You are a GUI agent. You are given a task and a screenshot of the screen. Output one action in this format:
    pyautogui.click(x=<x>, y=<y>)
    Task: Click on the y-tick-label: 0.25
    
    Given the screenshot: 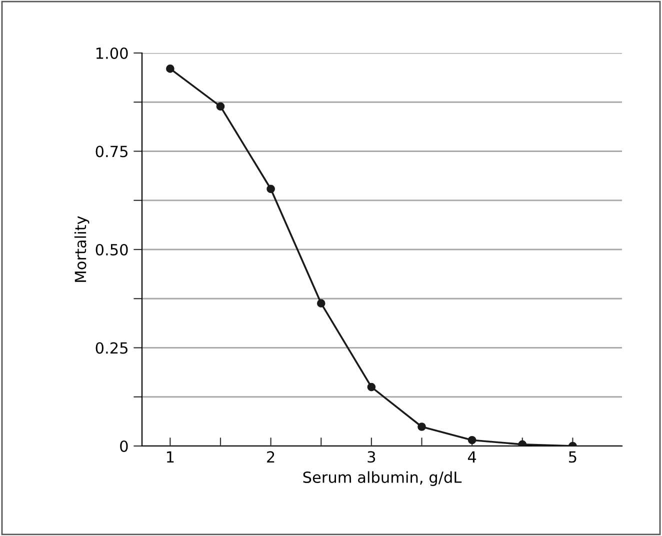 What is the action you would take?
    pyautogui.click(x=112, y=348)
    